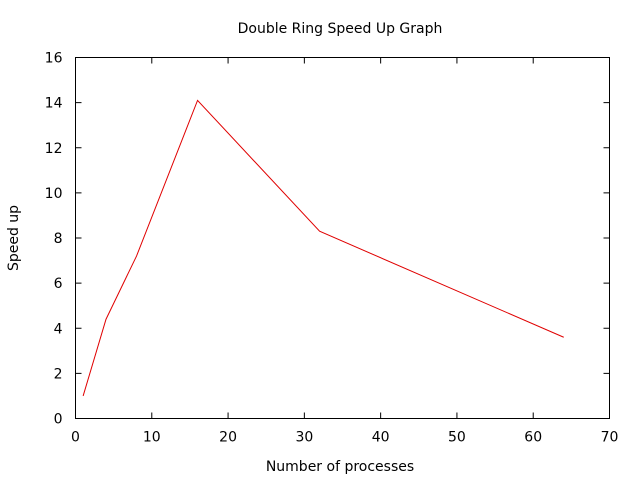 The image size is (640, 480). I want to click on y-tick-label: 2, so click(58, 374).